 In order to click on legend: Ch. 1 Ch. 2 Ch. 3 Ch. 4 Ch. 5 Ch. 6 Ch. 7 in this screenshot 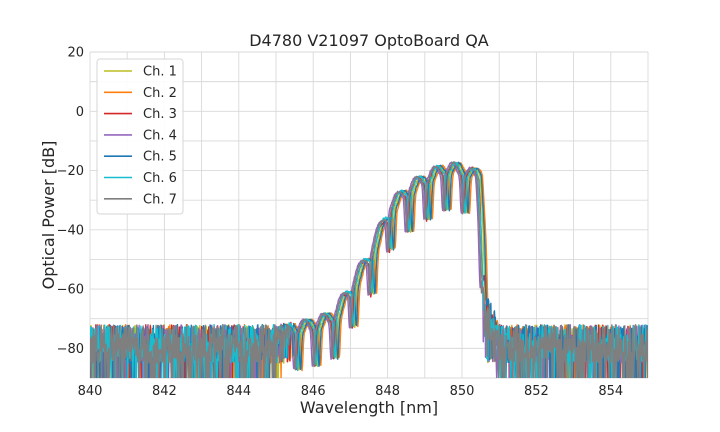, I will do `click(140, 136)`.